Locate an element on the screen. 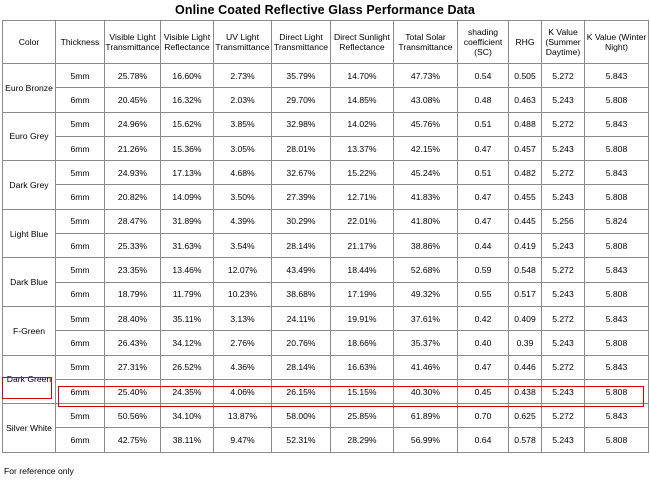 Image resolution: width=650 pixels, height=481 pixels. table-cell: 20.45% is located at coordinates (132, 100).